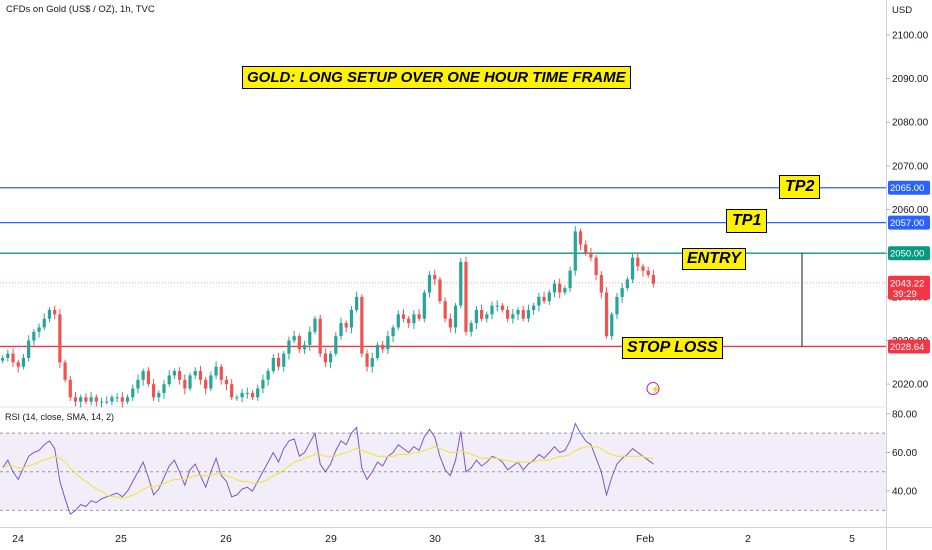 The height and width of the screenshot is (550, 932). I want to click on bar-countdown-label: 39:29, so click(905, 294).